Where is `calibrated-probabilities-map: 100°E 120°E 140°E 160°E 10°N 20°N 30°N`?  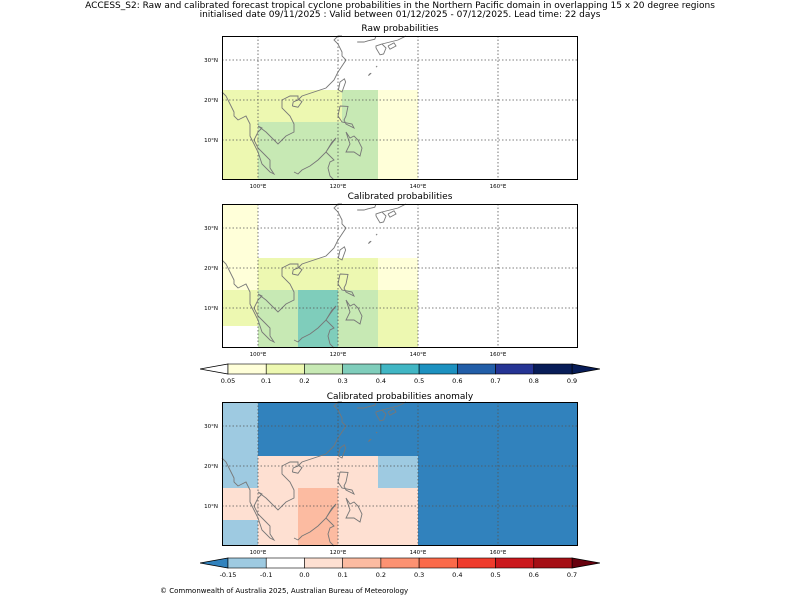
calibrated-probabilities-map: 100°E 120°E 140°E 160°E 10°N 20°N 30°N is located at coordinates (391, 280).